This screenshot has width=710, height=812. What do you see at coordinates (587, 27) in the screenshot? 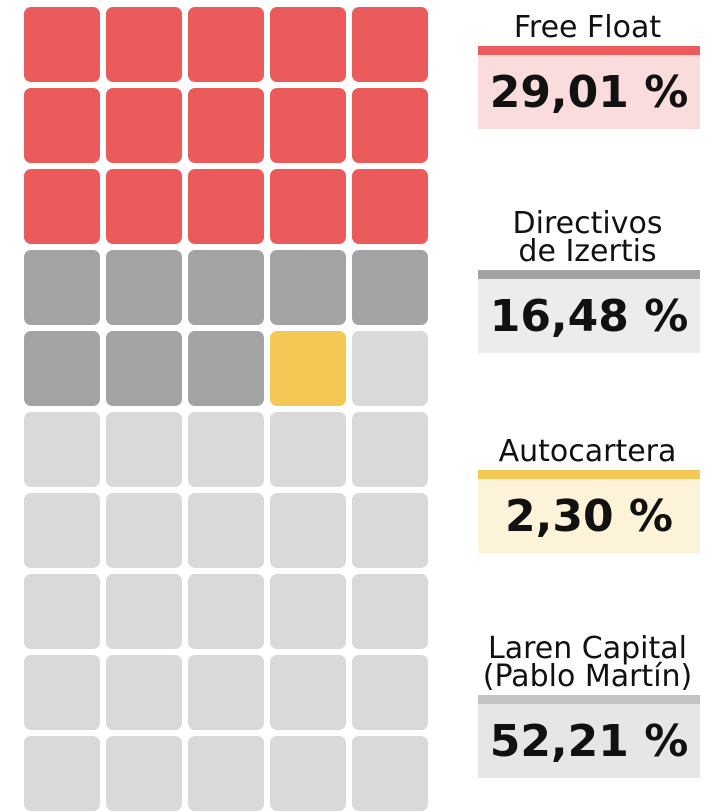
I see `legend-label: Free Float` at bounding box center [587, 27].